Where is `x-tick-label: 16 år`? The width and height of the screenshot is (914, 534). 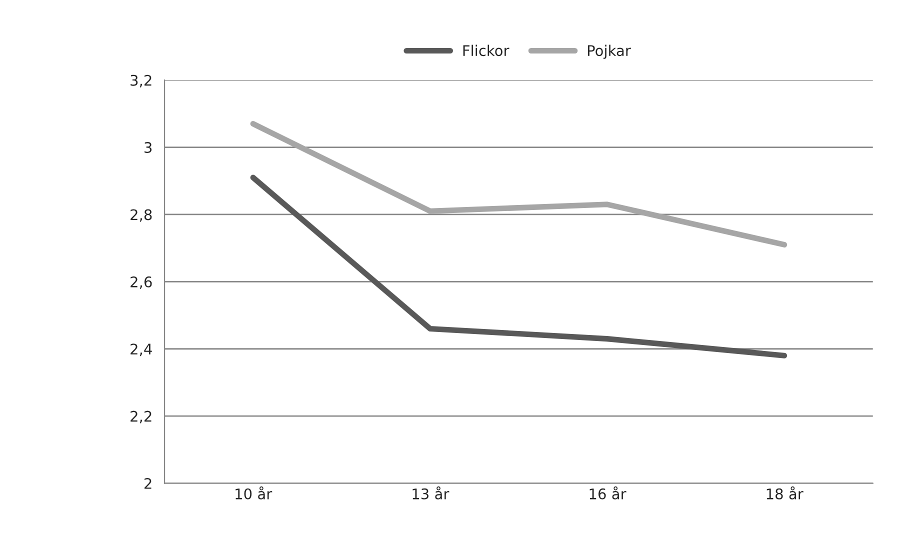
x-tick-label: 16 år is located at coordinates (608, 493).